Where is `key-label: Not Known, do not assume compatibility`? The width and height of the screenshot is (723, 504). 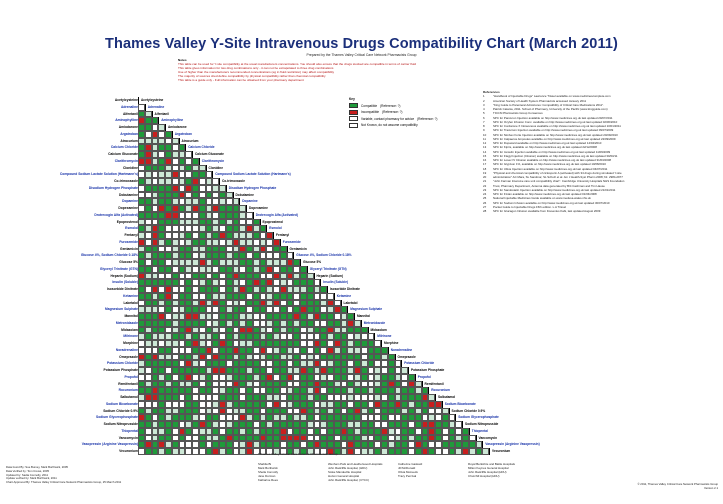
key-label: Not Known, do not assume compatibility is located at coordinates (389, 125).